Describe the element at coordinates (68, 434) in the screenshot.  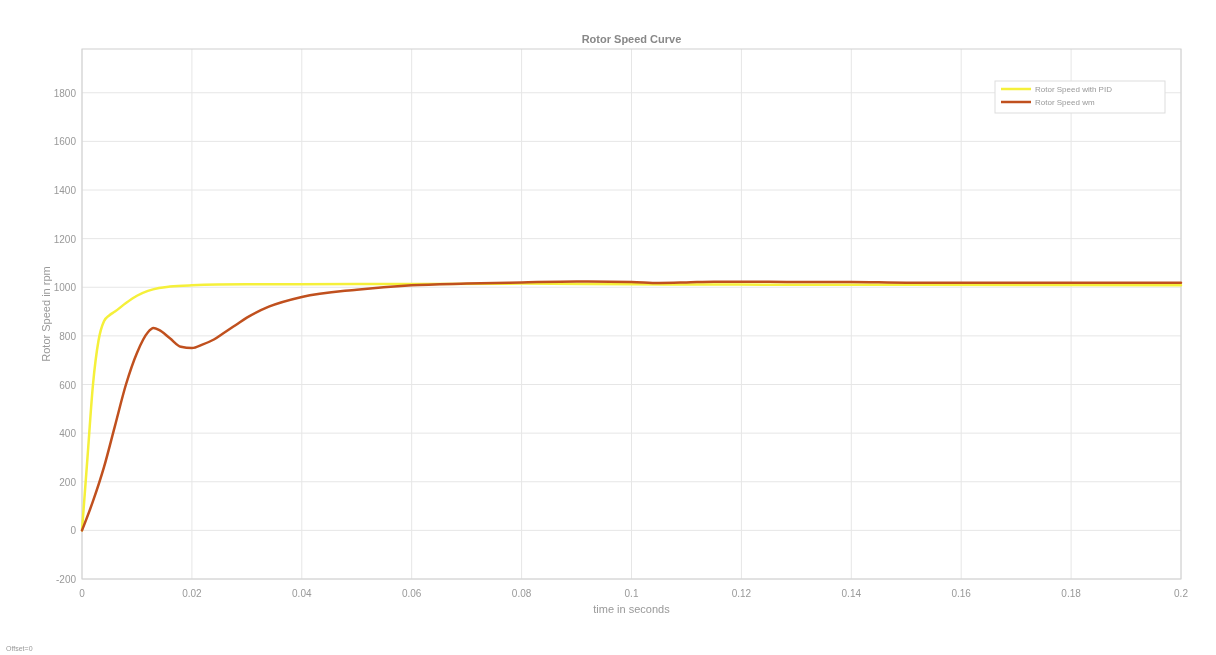
I see `y-tick-label: 400` at that location.